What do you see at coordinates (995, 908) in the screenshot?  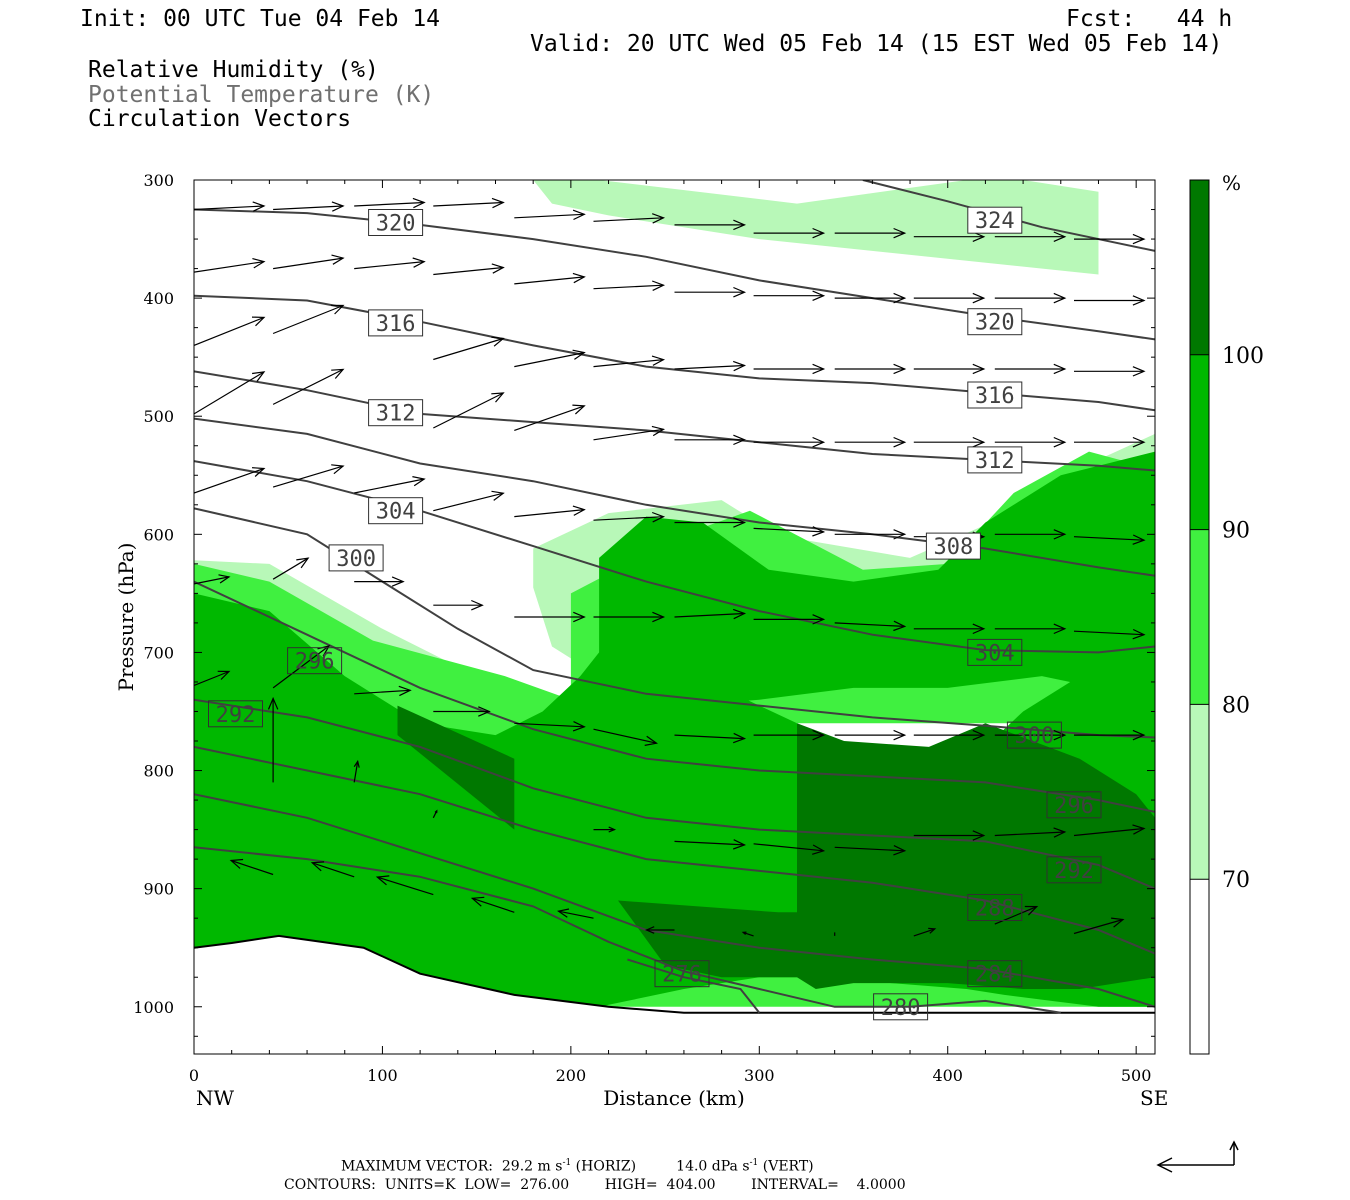 I see `theta-label: 288` at bounding box center [995, 908].